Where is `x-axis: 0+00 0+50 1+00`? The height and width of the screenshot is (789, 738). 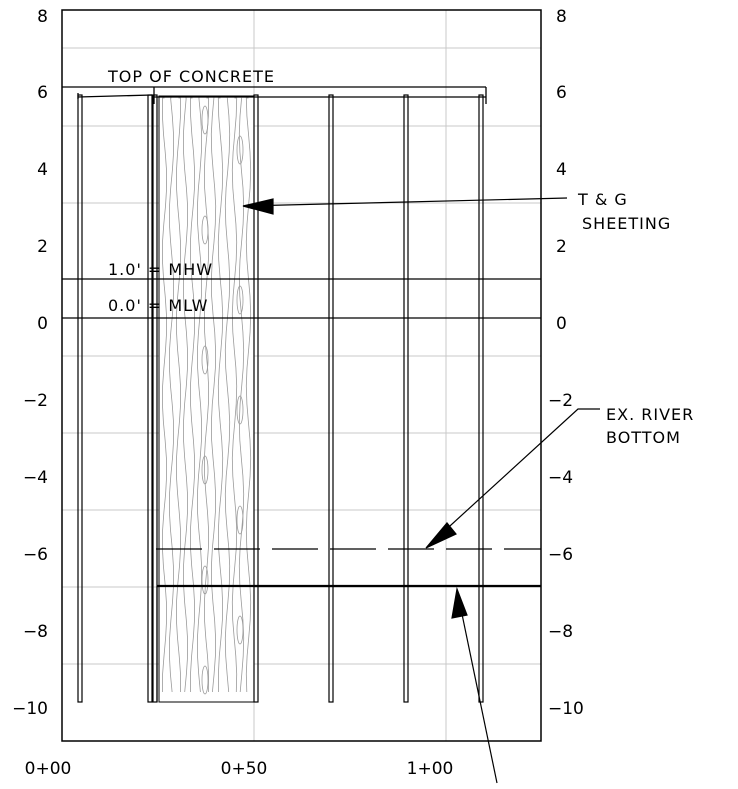
x-axis: 0+00 0+50 1+00 is located at coordinates (239, 769).